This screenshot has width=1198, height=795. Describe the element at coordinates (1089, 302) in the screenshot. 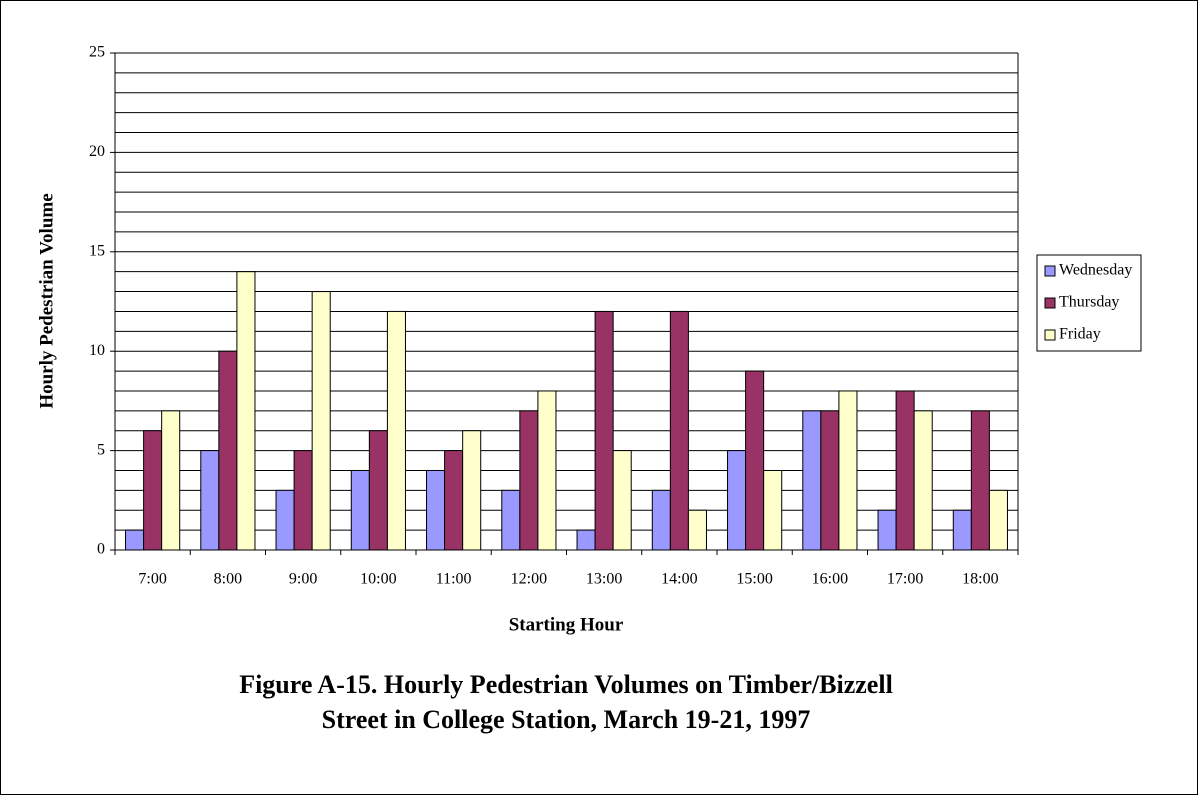

I see `legend-label: Thursday` at that location.